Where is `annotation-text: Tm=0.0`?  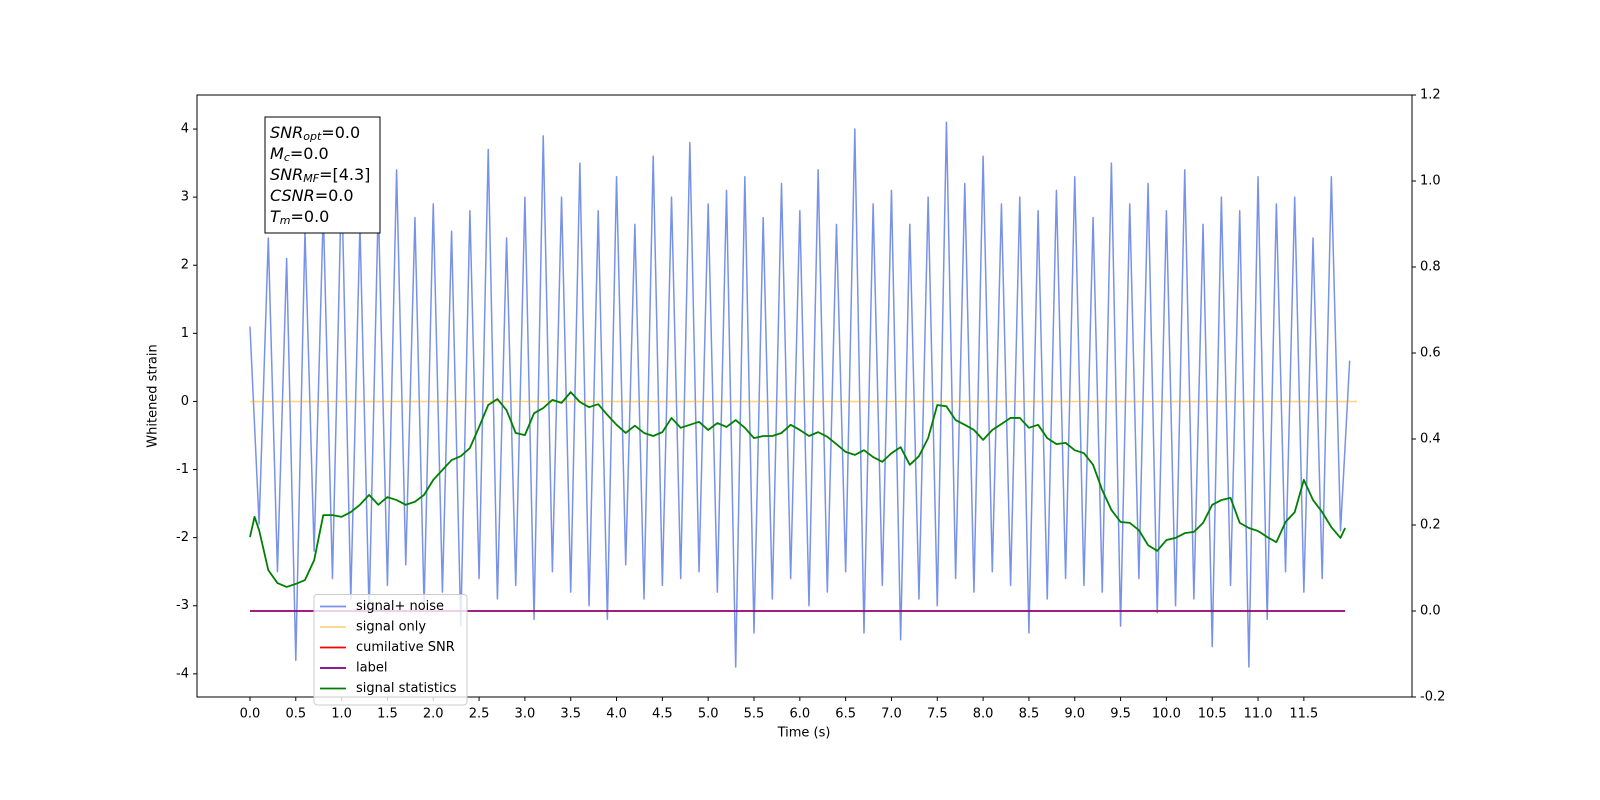 annotation-text: Tm=0.0 is located at coordinates (299, 217).